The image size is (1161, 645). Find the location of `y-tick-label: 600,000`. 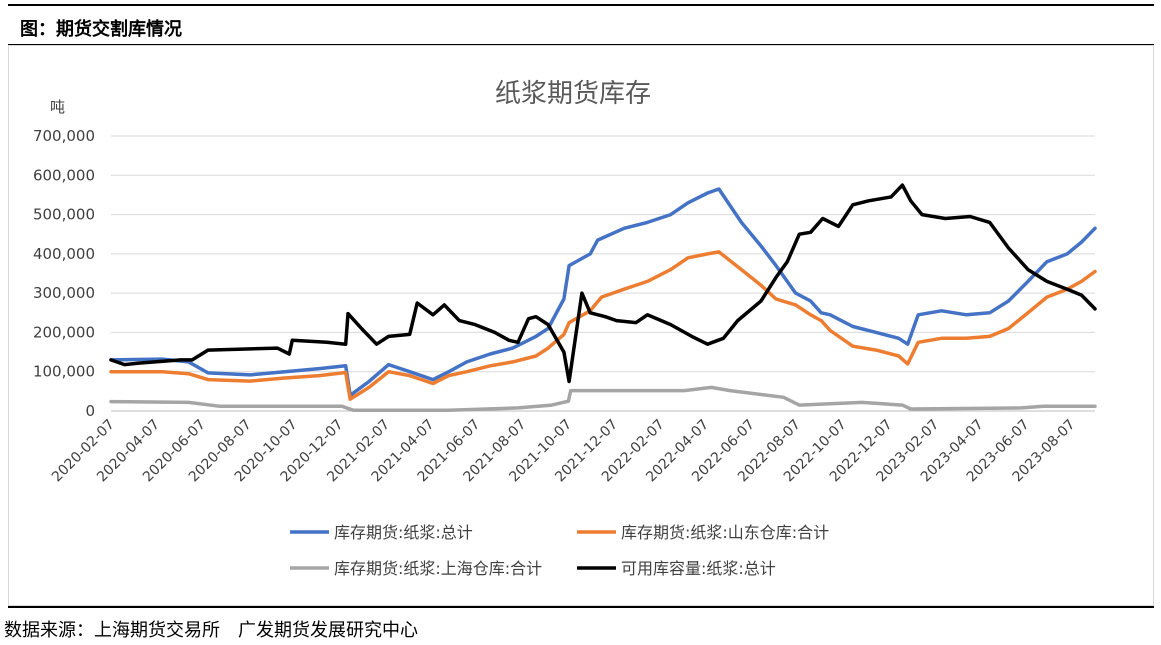

y-tick-label: 600,000 is located at coordinates (64, 175).